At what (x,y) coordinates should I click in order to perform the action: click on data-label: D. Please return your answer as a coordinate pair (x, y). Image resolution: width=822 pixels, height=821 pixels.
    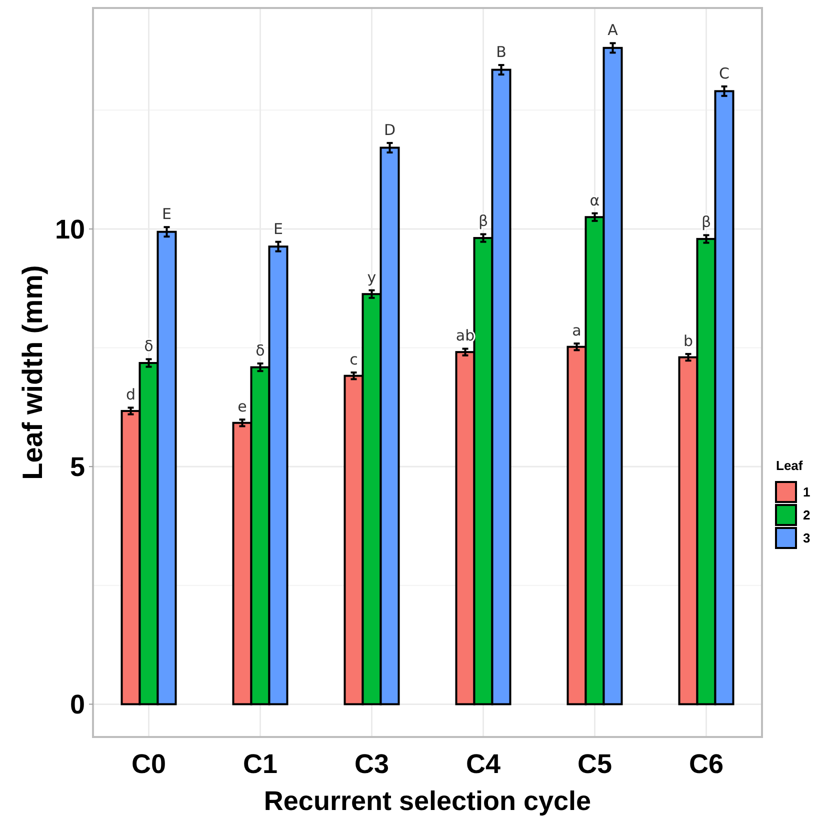
    Looking at the image, I should click on (390, 129).